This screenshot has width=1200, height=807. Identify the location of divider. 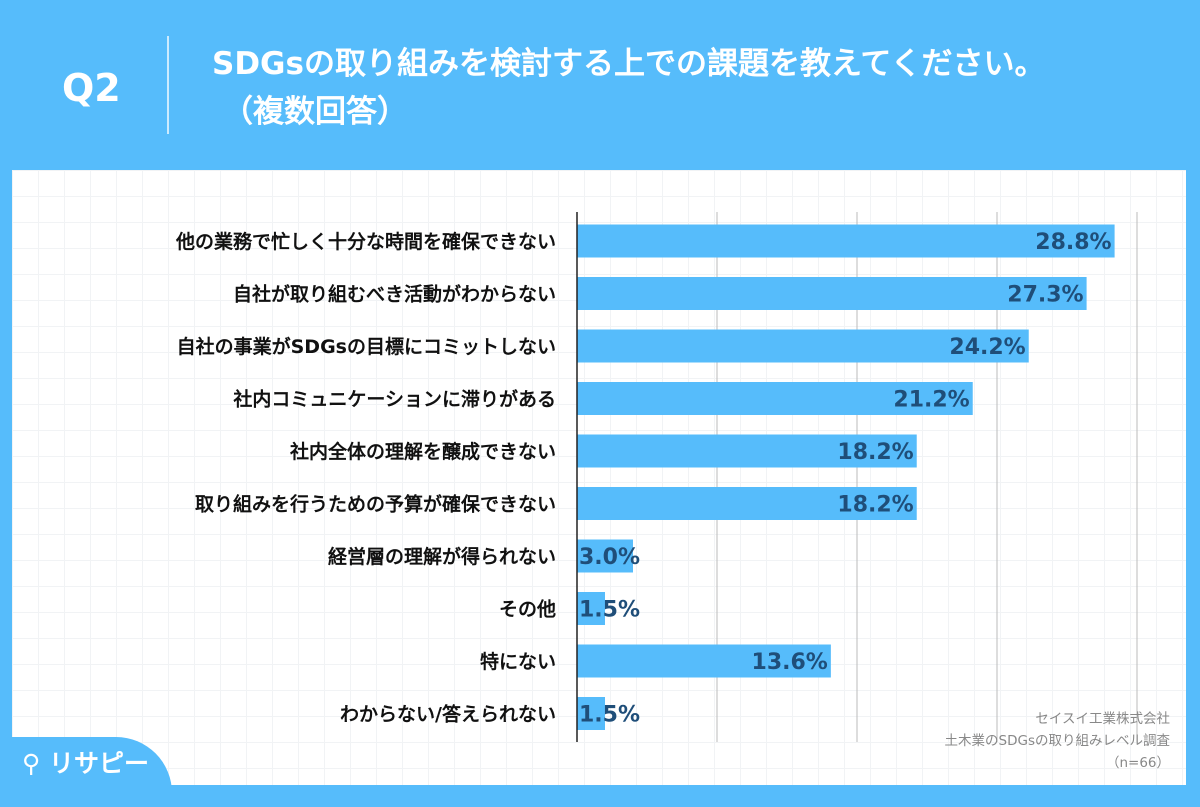
(168, 85).